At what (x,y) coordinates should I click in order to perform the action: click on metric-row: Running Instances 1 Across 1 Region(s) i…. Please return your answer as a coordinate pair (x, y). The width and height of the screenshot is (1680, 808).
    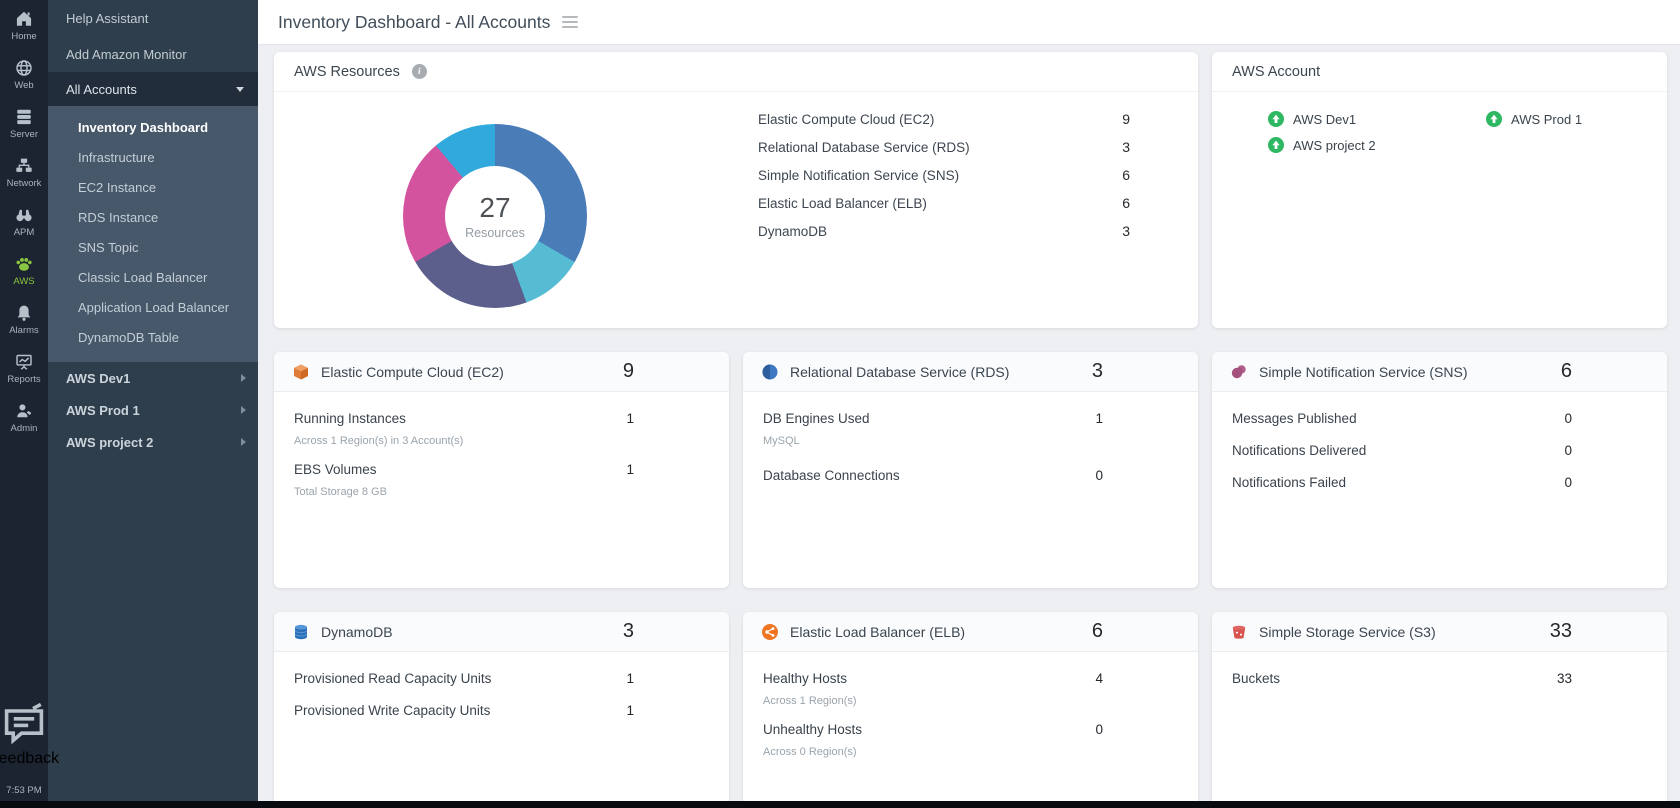
    Looking at the image, I should click on (464, 429).